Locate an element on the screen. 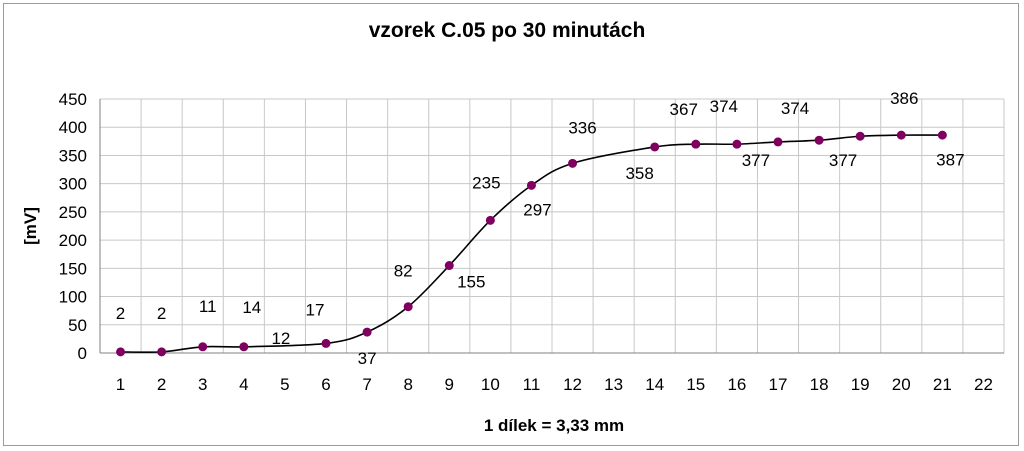 This screenshot has height=451, width=1024. y-tick-label: 150 is located at coordinates (73, 268).